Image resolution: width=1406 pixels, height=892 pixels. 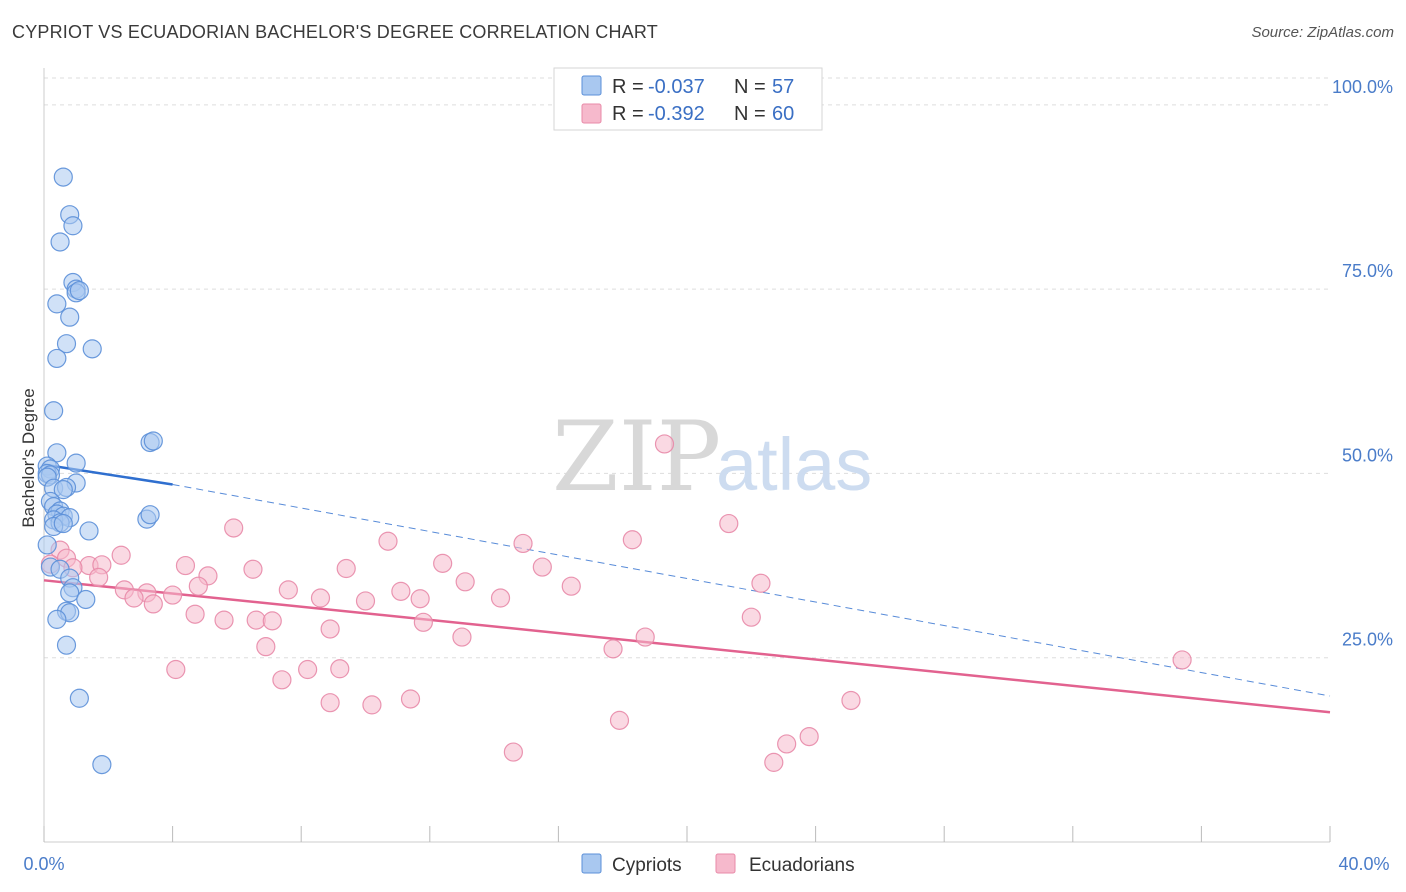 What do you see at coordinates (591, 85) in the screenshot?
I see `legend-swatch-cypriots` at bounding box center [591, 85].